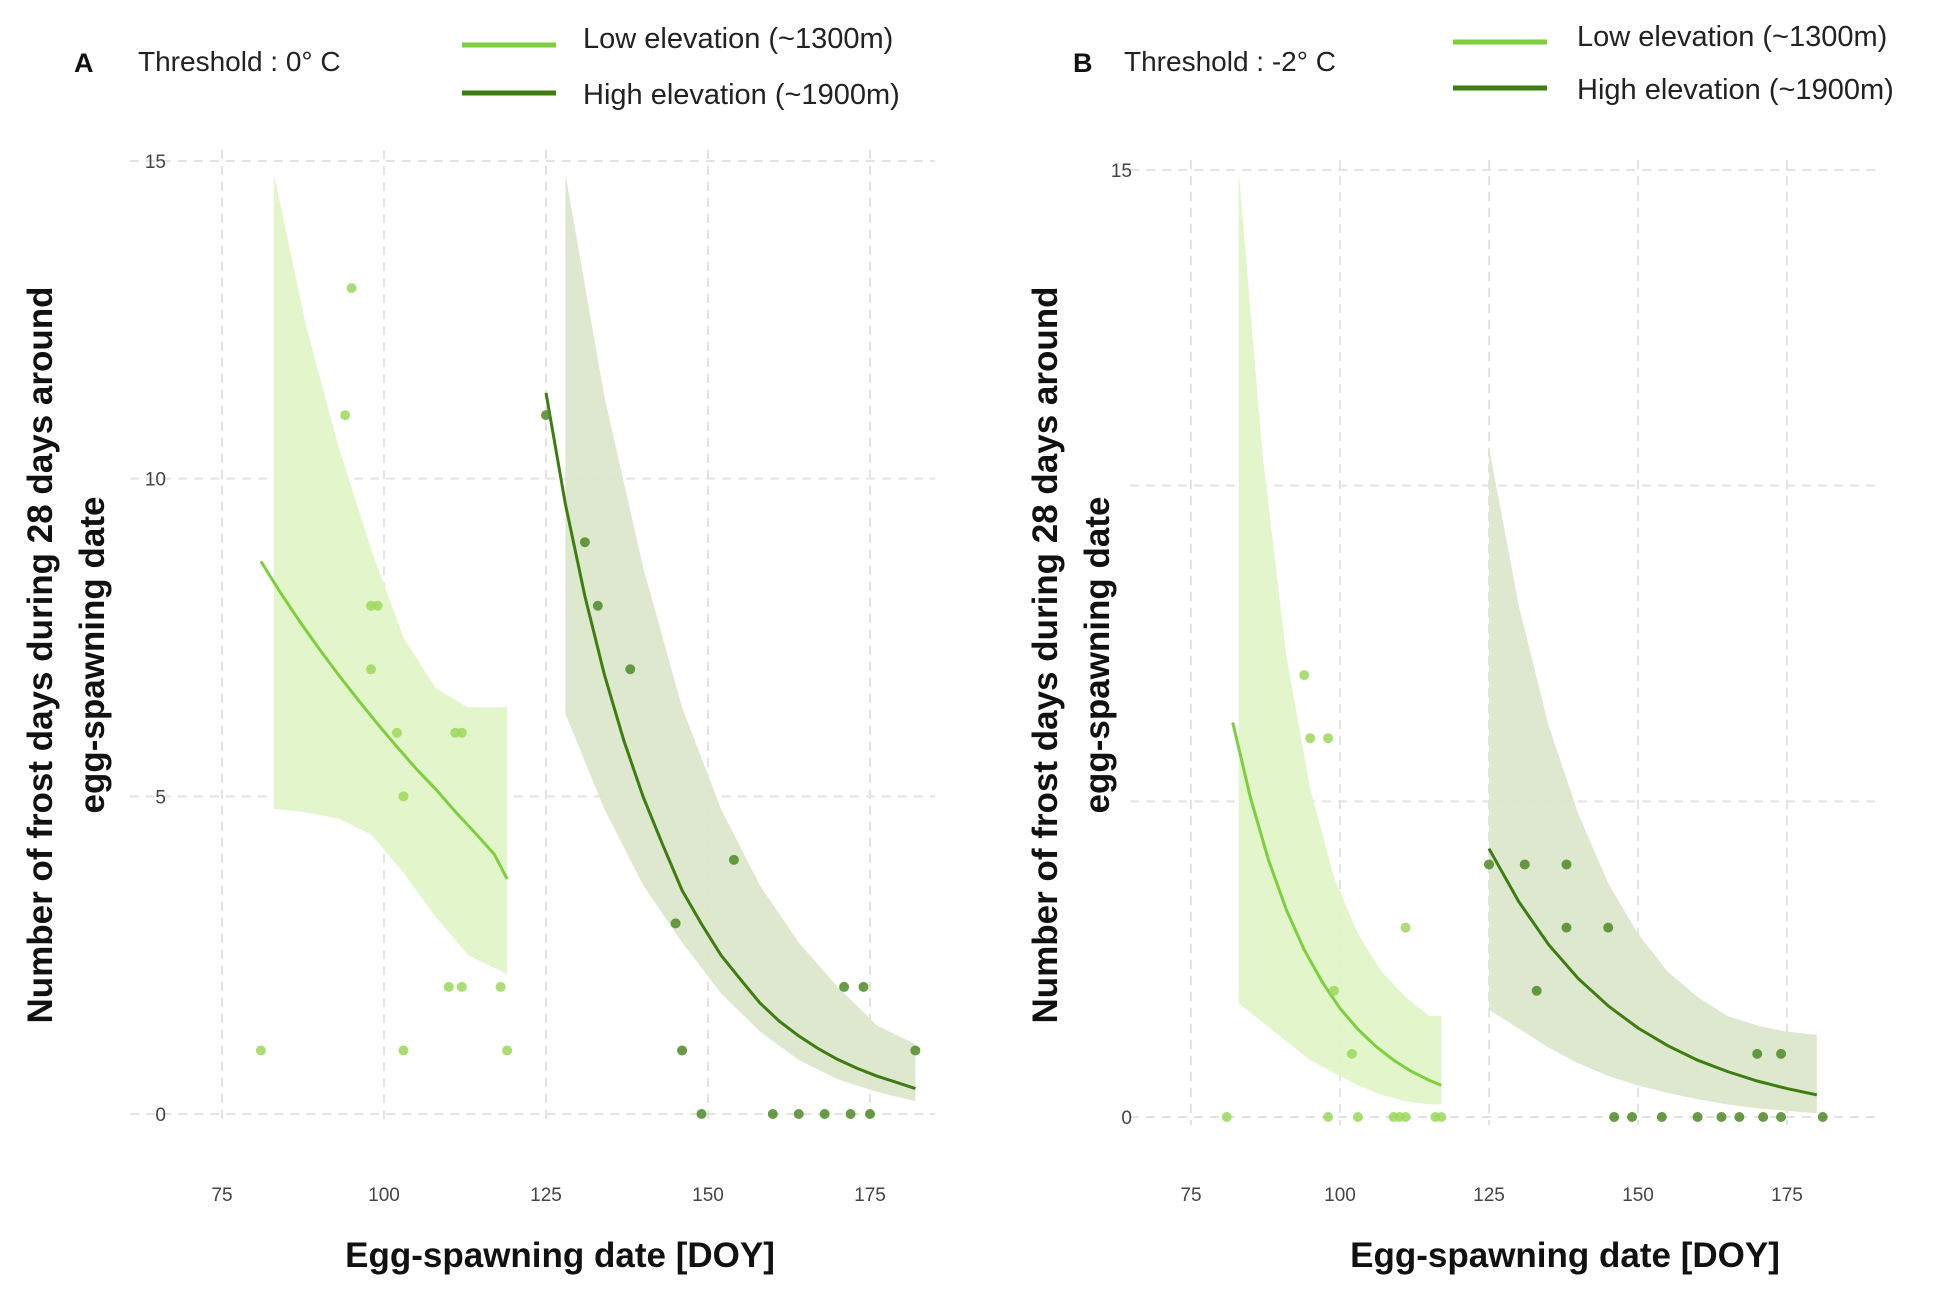  I want to click on panel-a-legend-low-label: Low elevation (~1300m), so click(738, 39).